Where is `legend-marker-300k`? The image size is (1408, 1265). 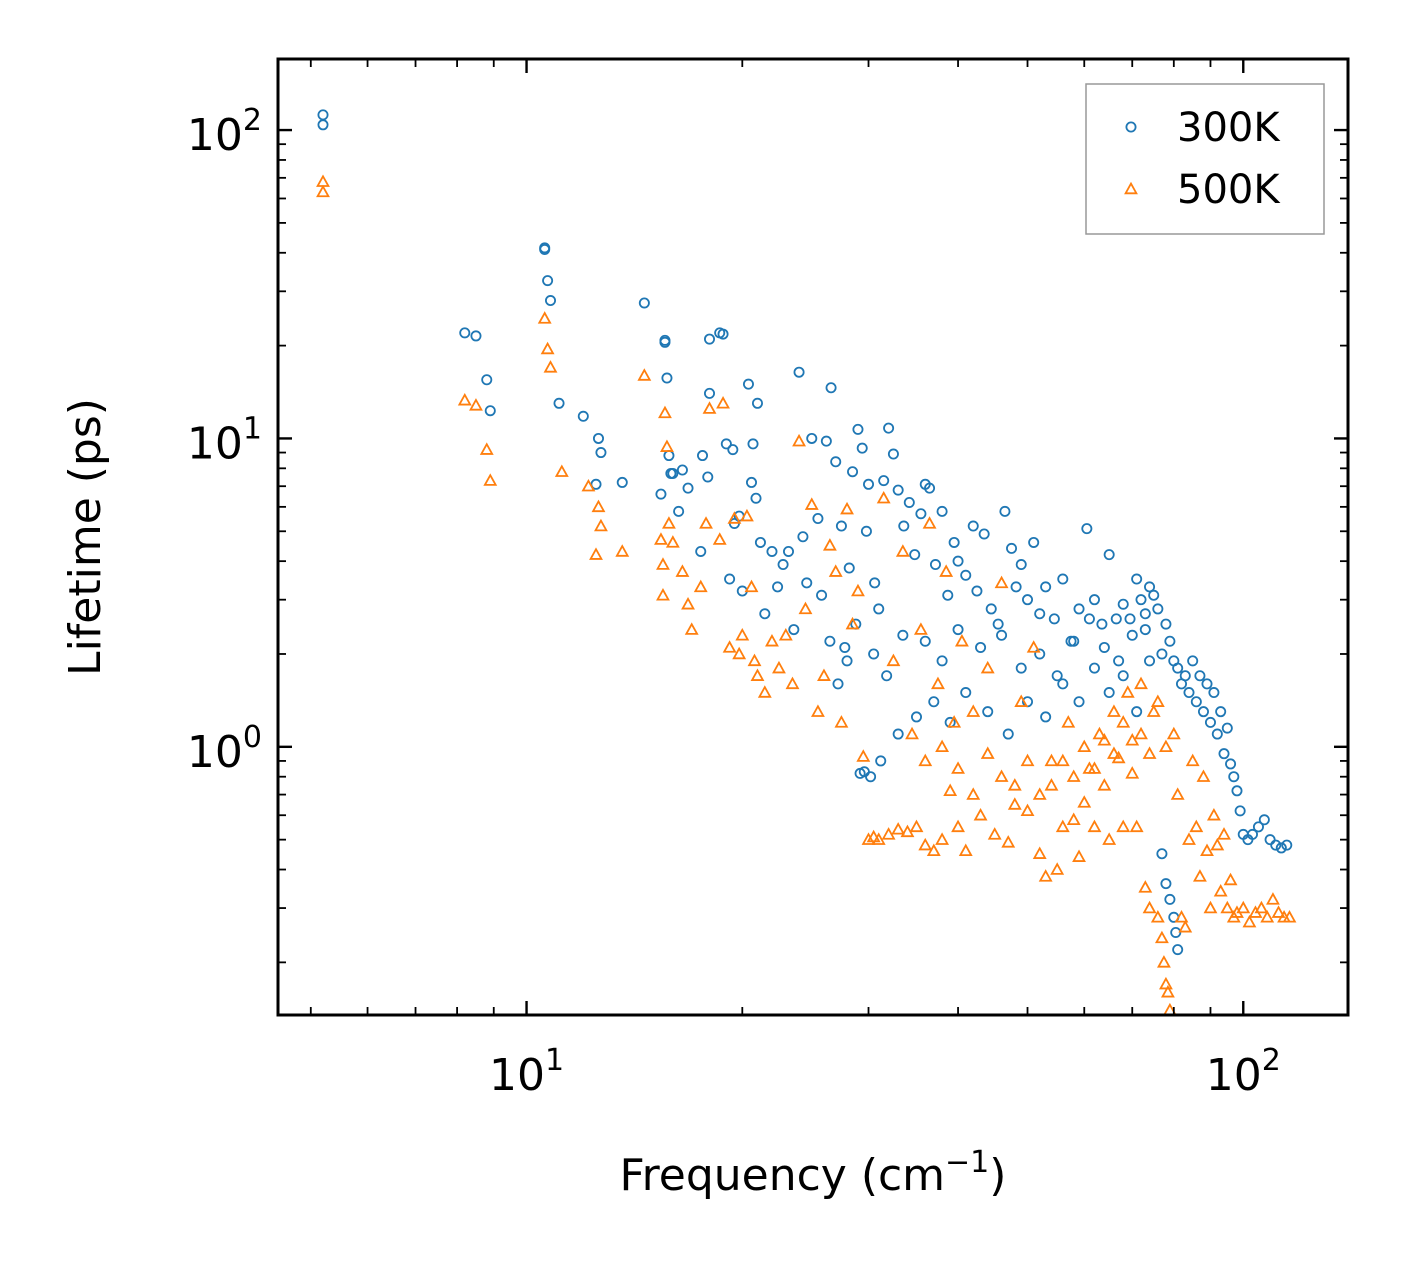 legend-marker-300k is located at coordinates (1131, 127).